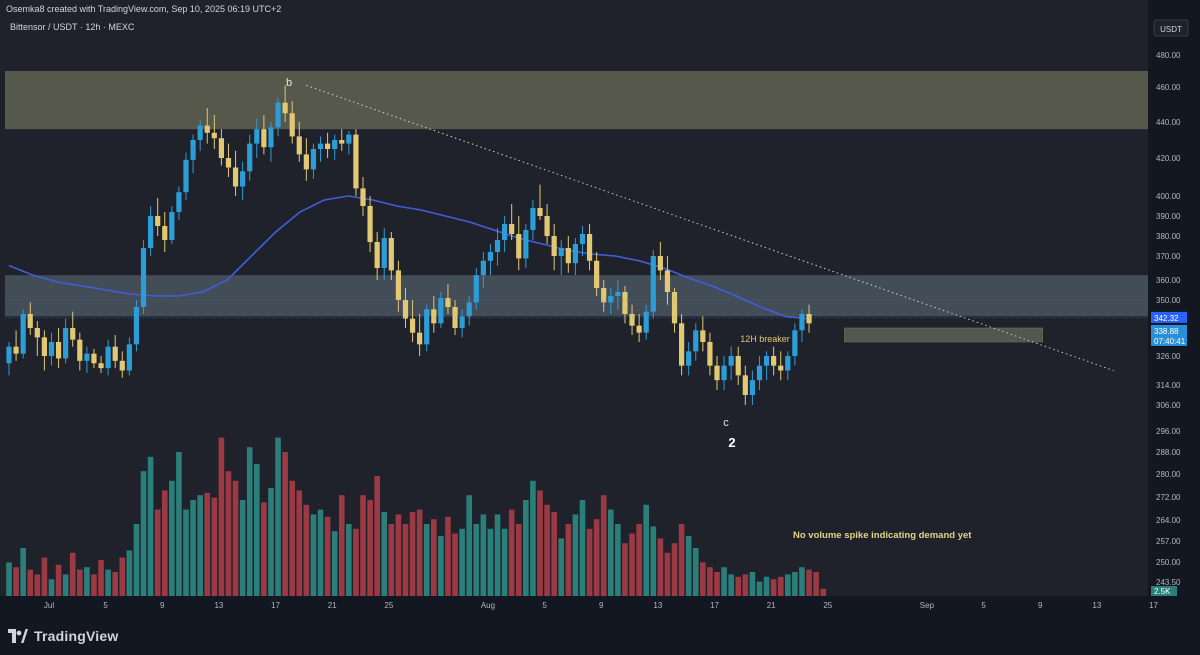 The height and width of the screenshot is (655, 1200). I want to click on price-tick-label: 306.00, so click(1168, 405).